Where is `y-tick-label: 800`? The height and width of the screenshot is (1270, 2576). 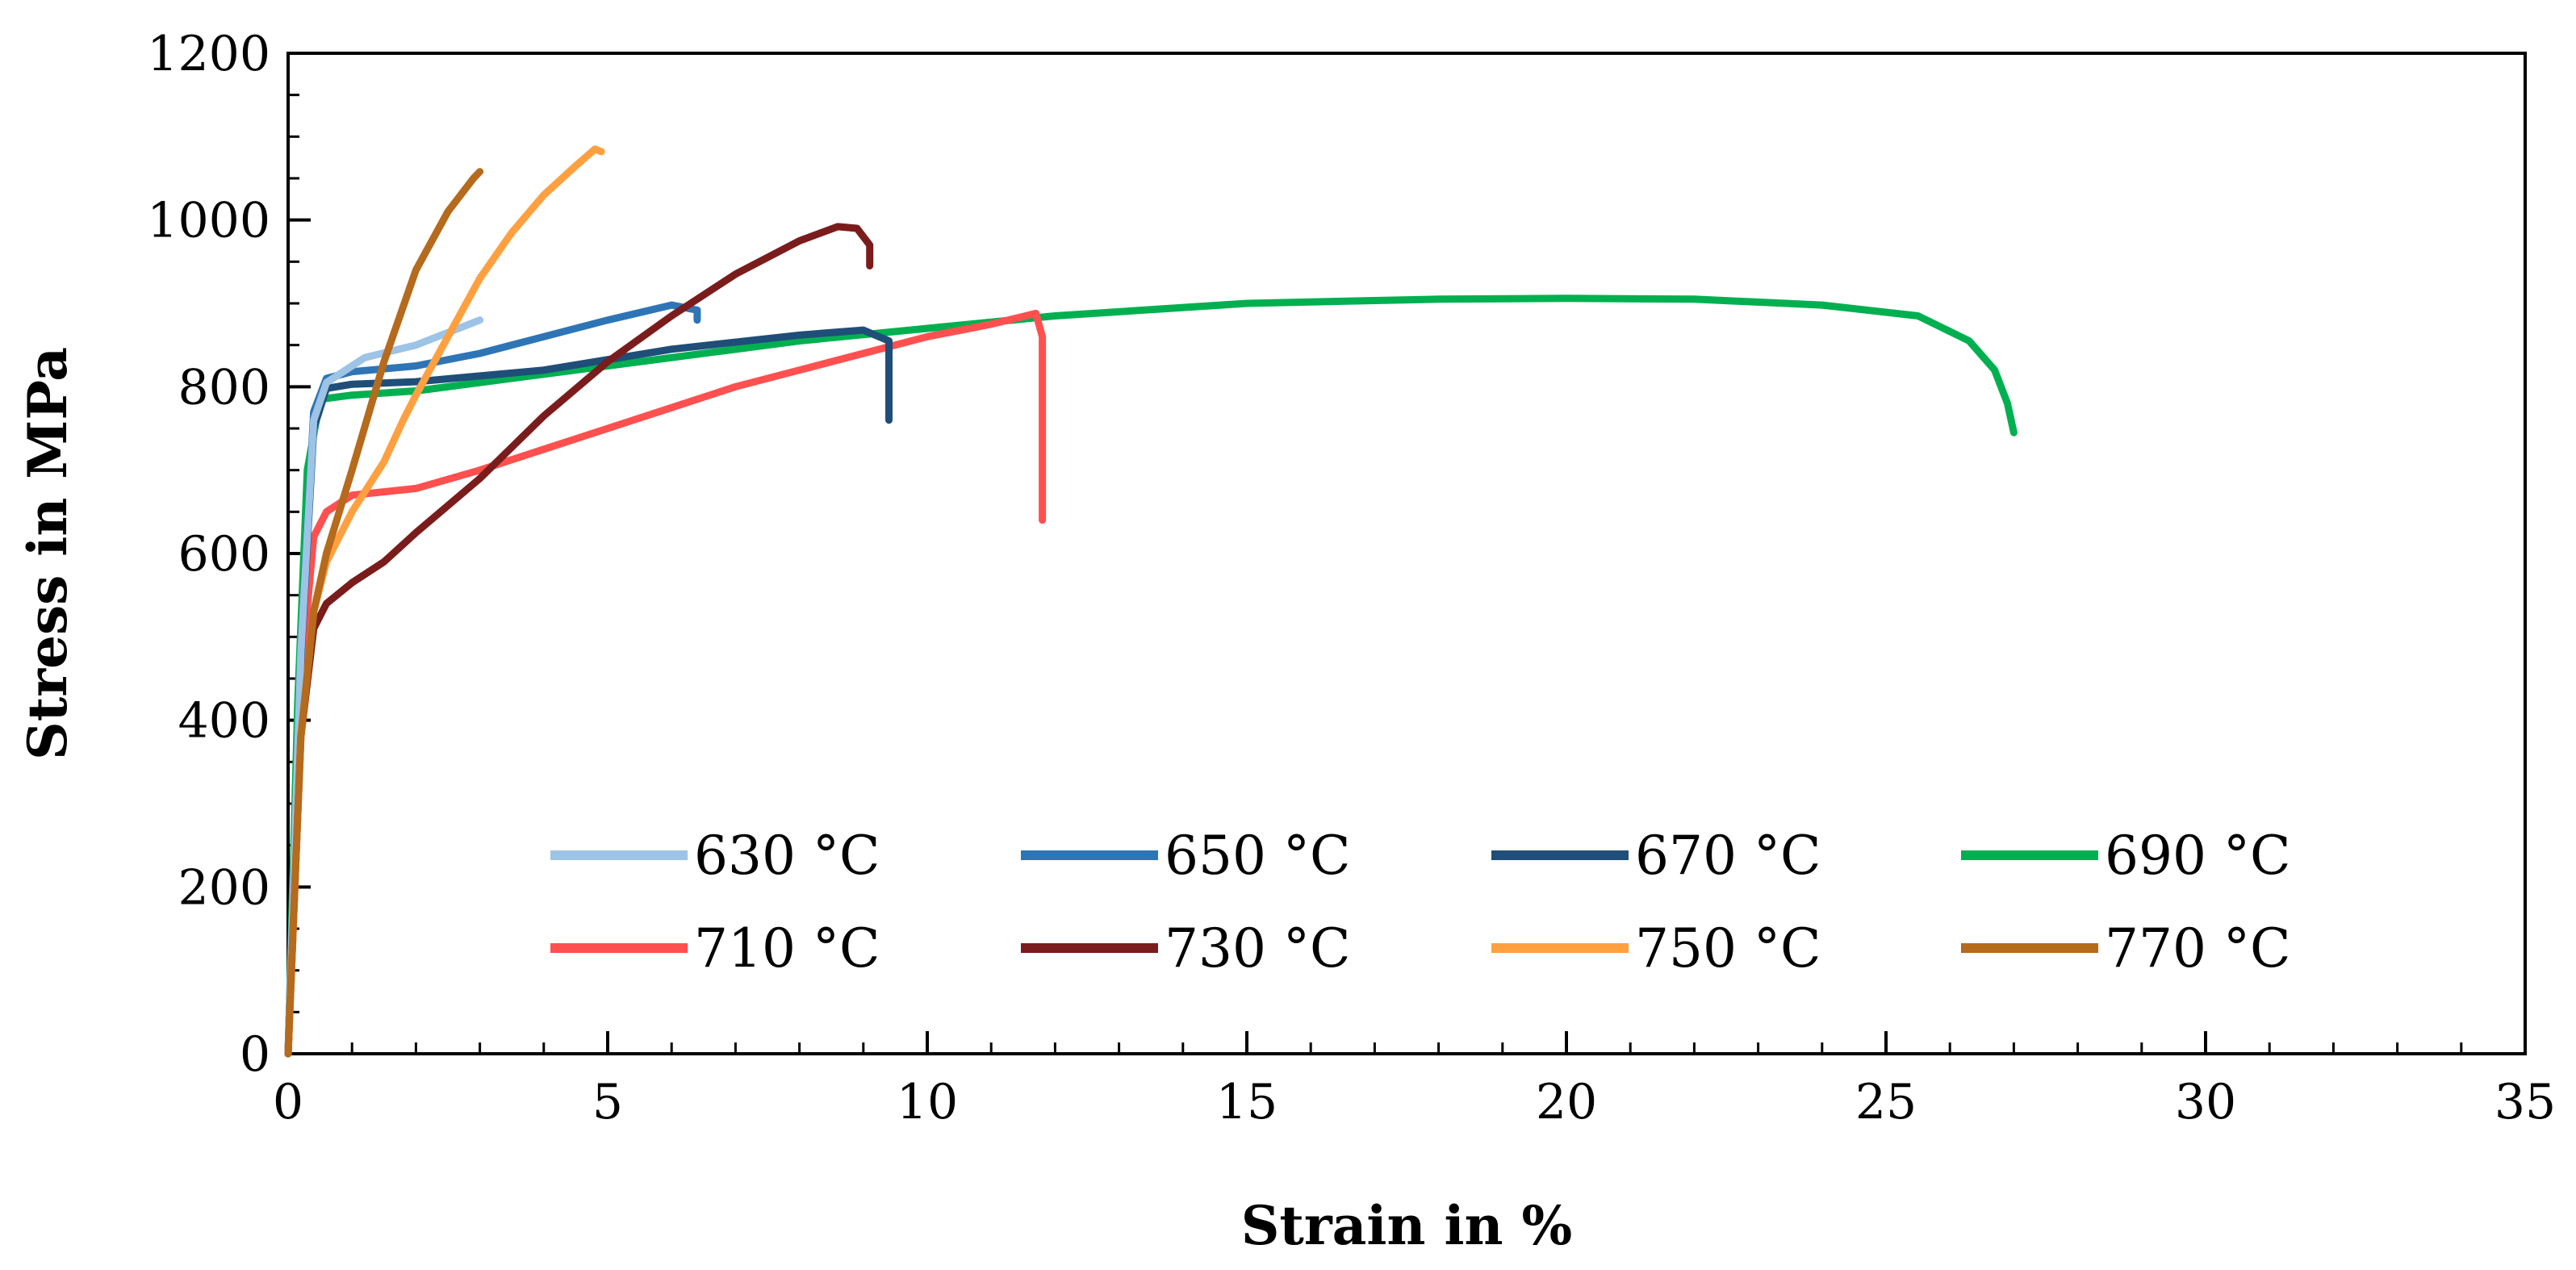
y-tick-label: 800 is located at coordinates (224, 388).